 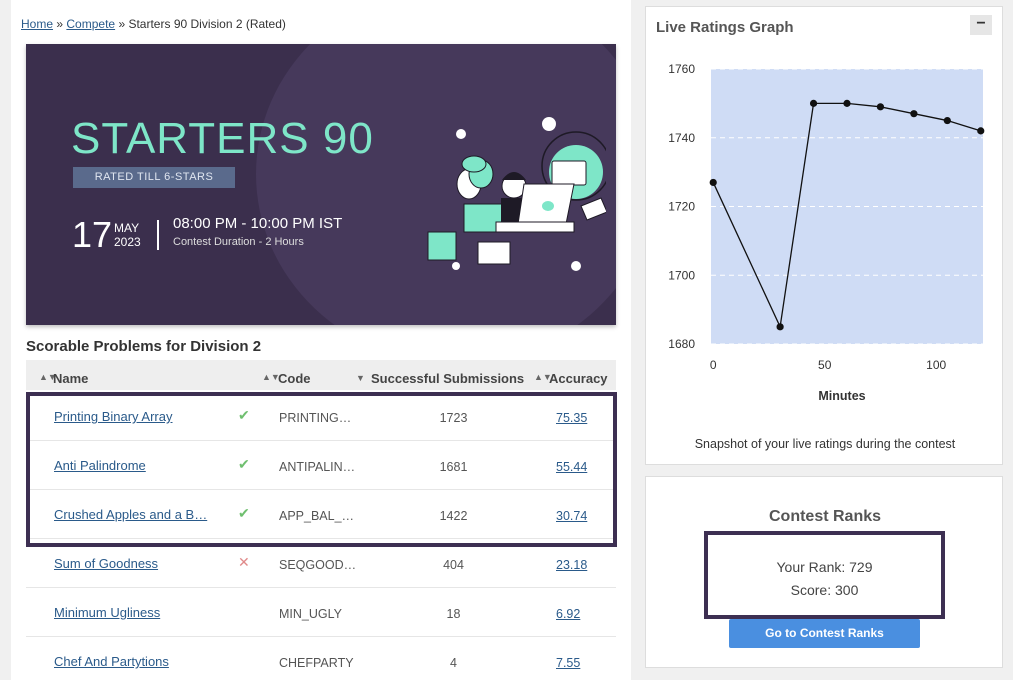 What do you see at coordinates (453, 663) in the screenshot?
I see `successful-submissions: 4` at bounding box center [453, 663].